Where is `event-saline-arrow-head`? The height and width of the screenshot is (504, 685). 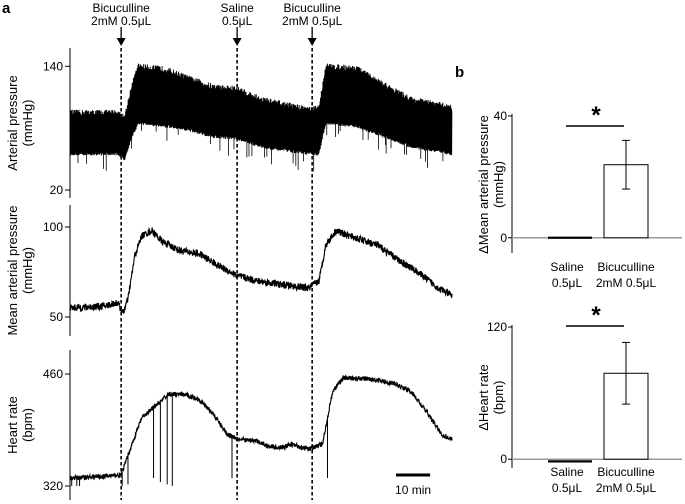 event-saline-arrow-head is located at coordinates (237, 42).